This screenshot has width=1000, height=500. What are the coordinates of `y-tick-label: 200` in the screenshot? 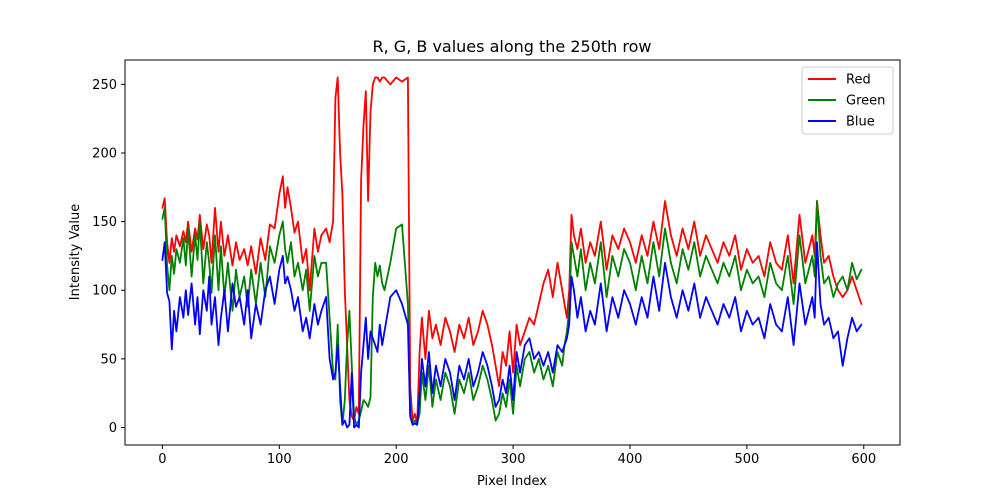 It's located at (104, 153).